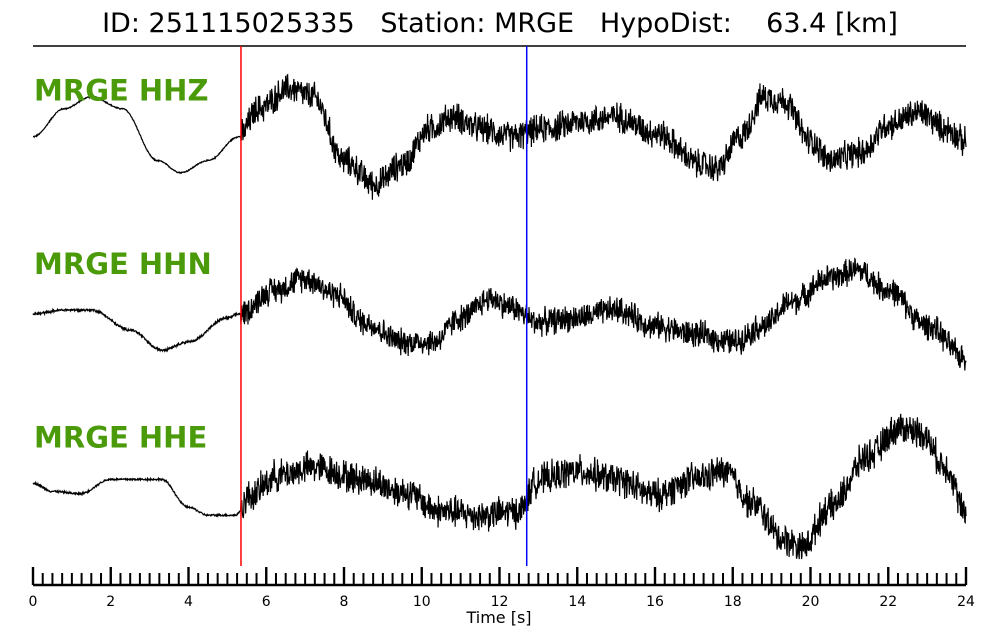 This screenshot has height=640, width=1000. I want to click on x-tick-label: 8, so click(344, 602).